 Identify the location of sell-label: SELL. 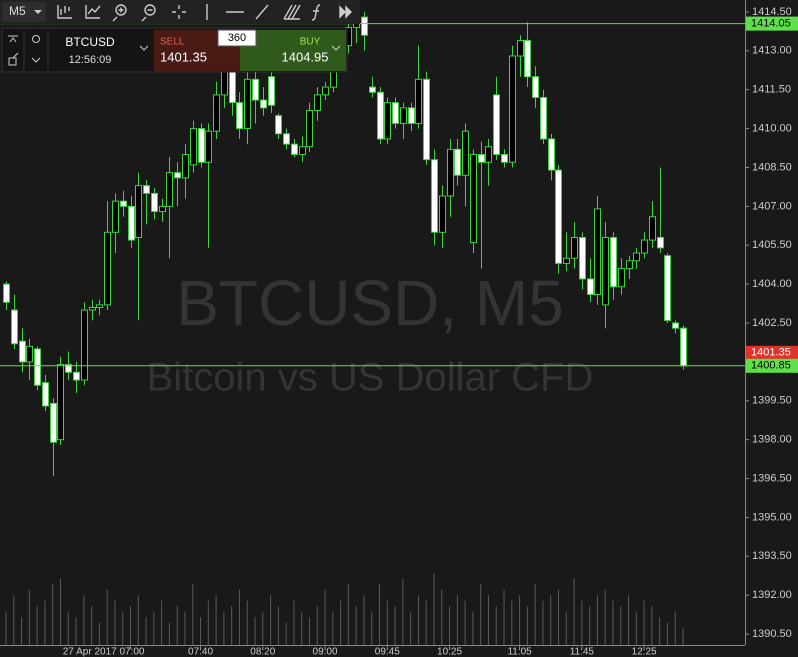
(172, 42).